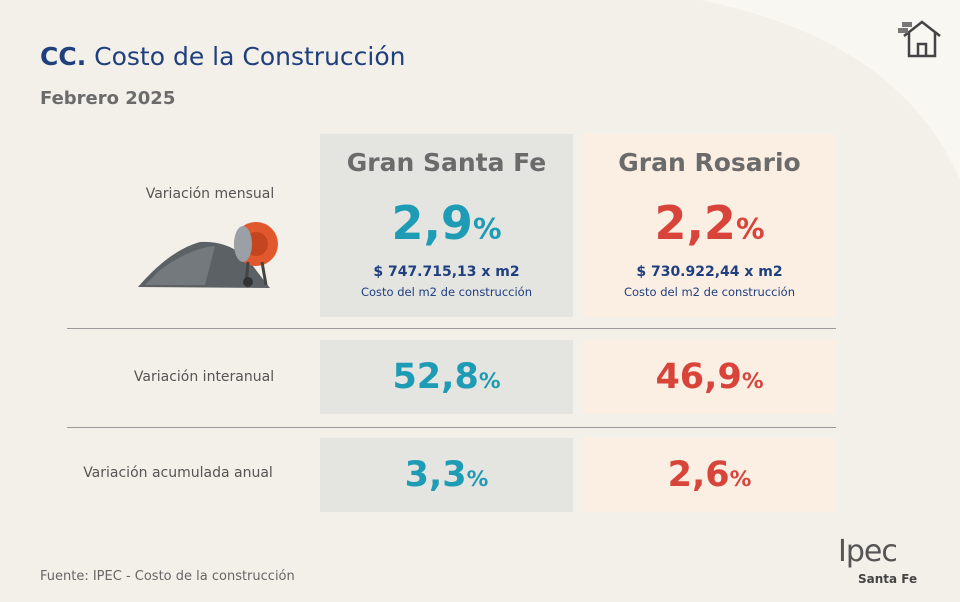 This screenshot has height=602, width=960. I want to click on card: 3,3%, so click(446, 475).